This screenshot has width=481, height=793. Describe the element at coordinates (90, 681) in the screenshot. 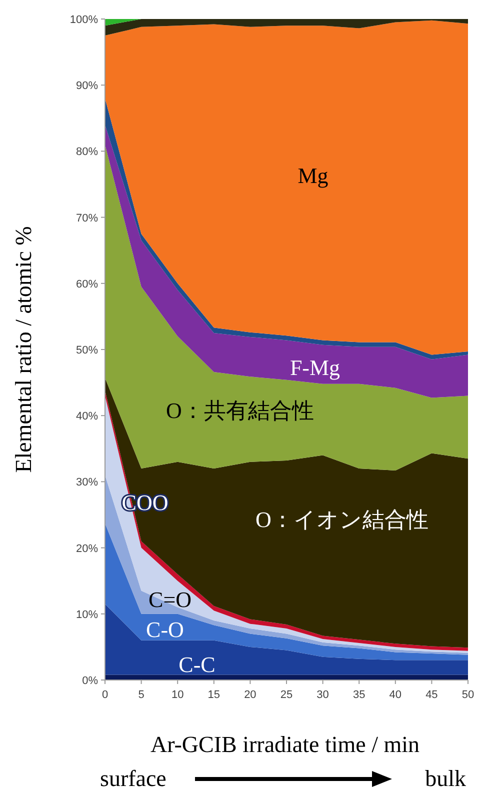

I see `y-tick-label: 0%` at that location.